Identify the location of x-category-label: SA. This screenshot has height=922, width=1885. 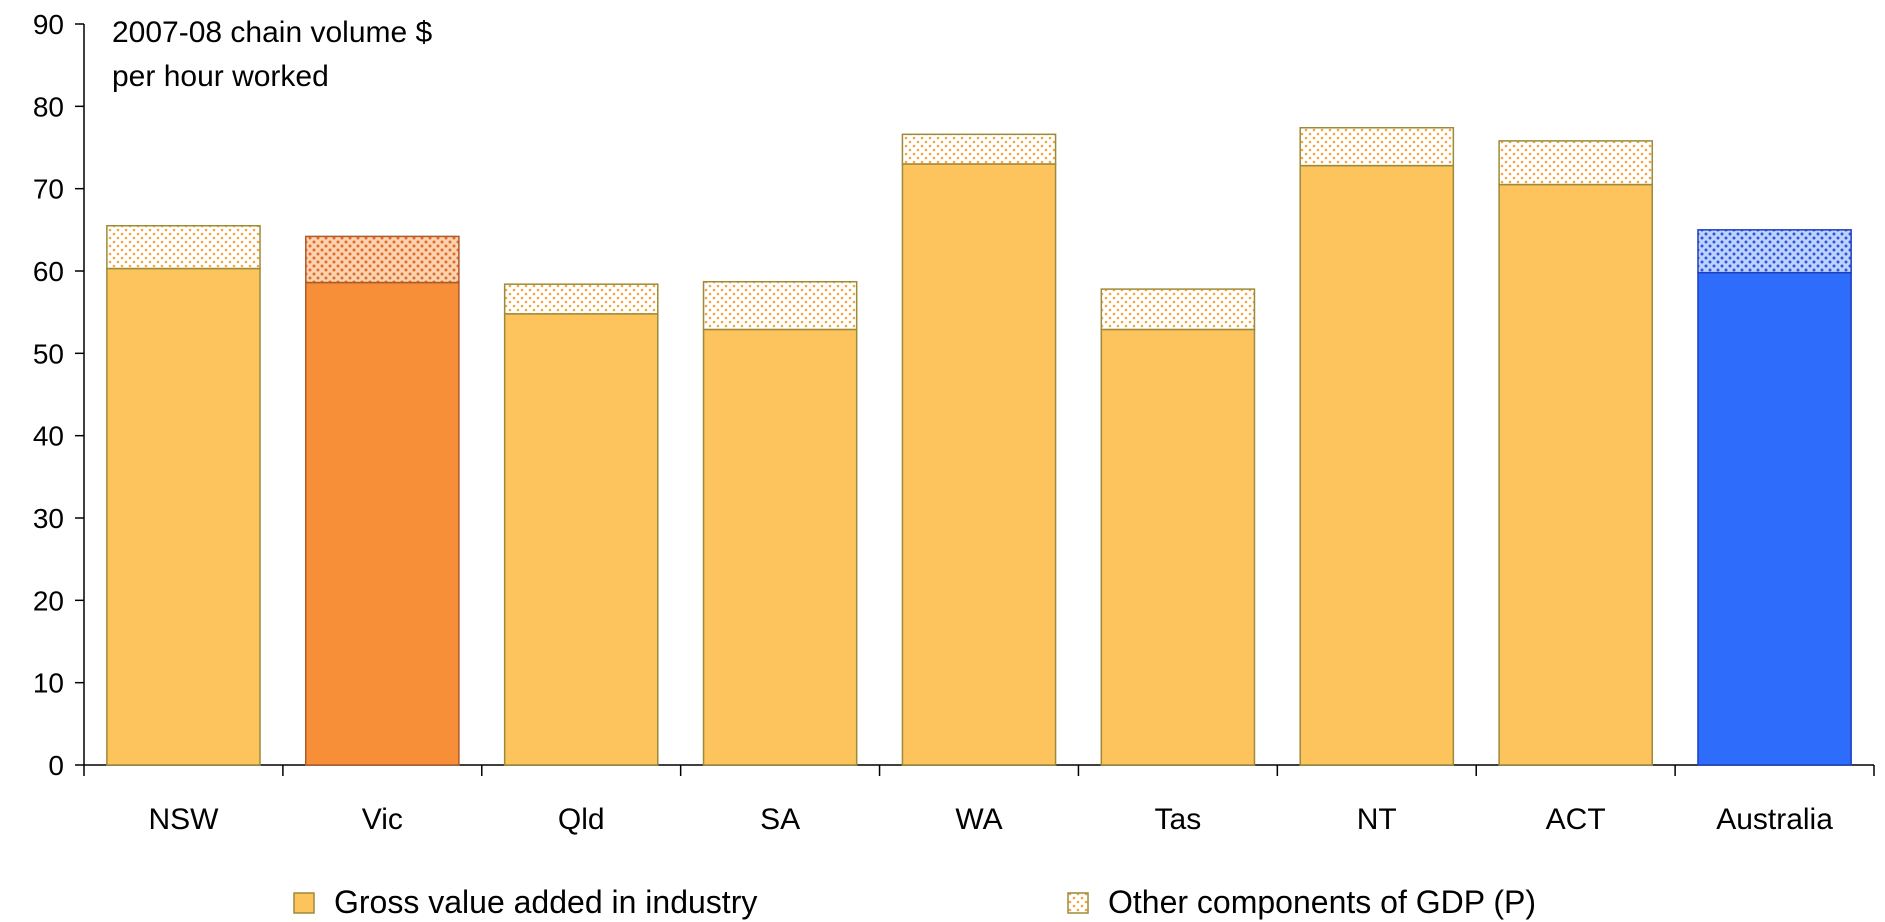
(780, 819).